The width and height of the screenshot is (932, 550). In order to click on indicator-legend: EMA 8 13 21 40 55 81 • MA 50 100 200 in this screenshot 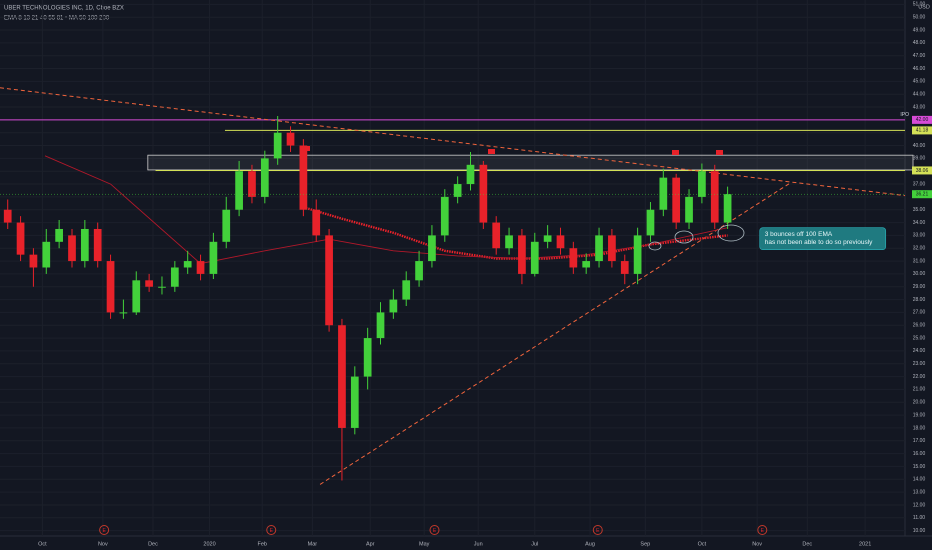, I will do `click(57, 19)`.